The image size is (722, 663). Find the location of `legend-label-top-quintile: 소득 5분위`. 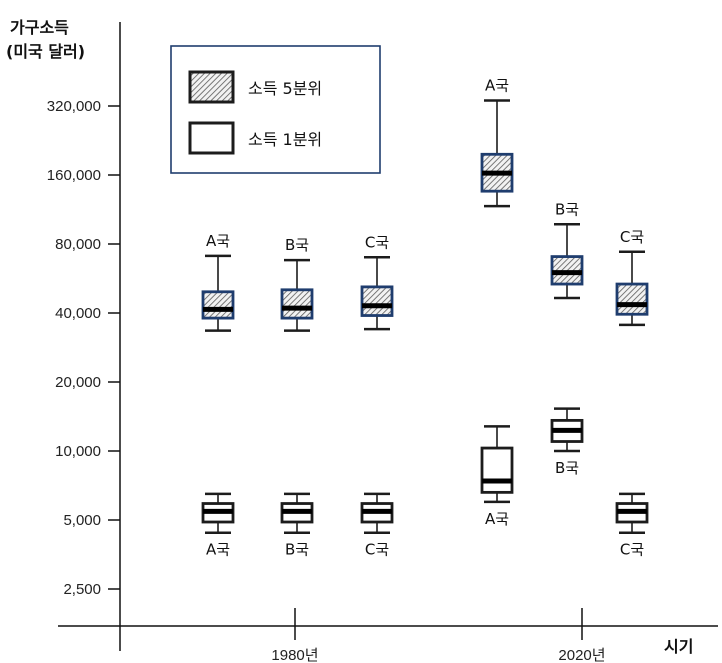

legend-label-top-quintile: 소득 5분위 is located at coordinates (285, 88).